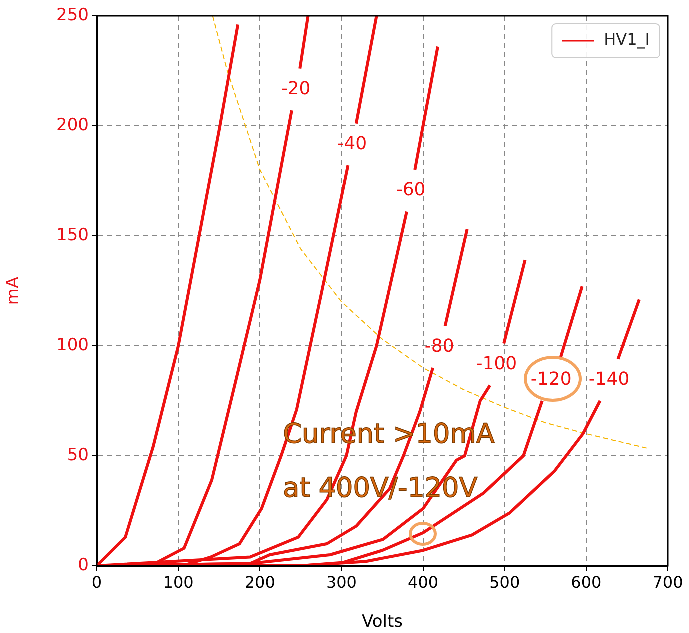  I want to click on series-label: -40, so click(353, 143).